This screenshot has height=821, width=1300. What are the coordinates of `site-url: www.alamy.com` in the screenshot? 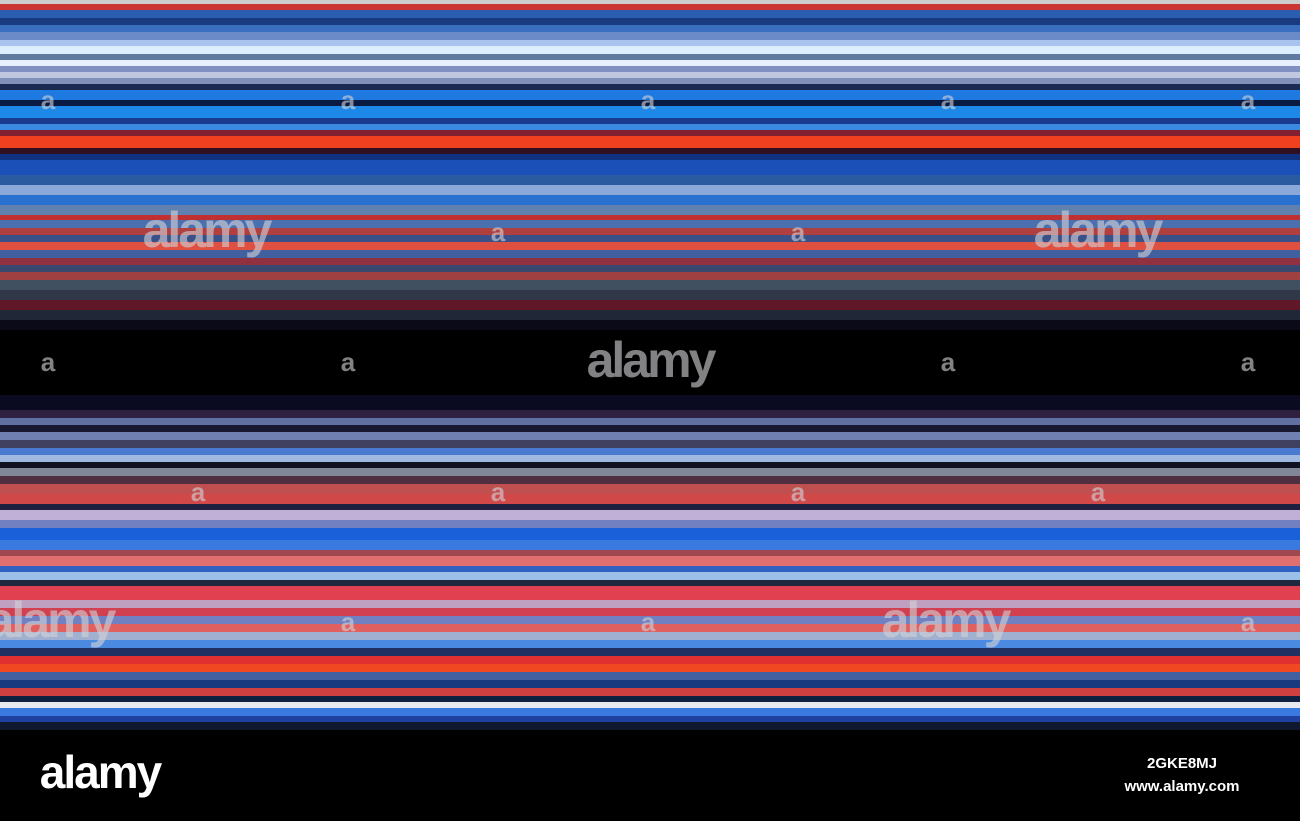 It's located at (1181, 786).